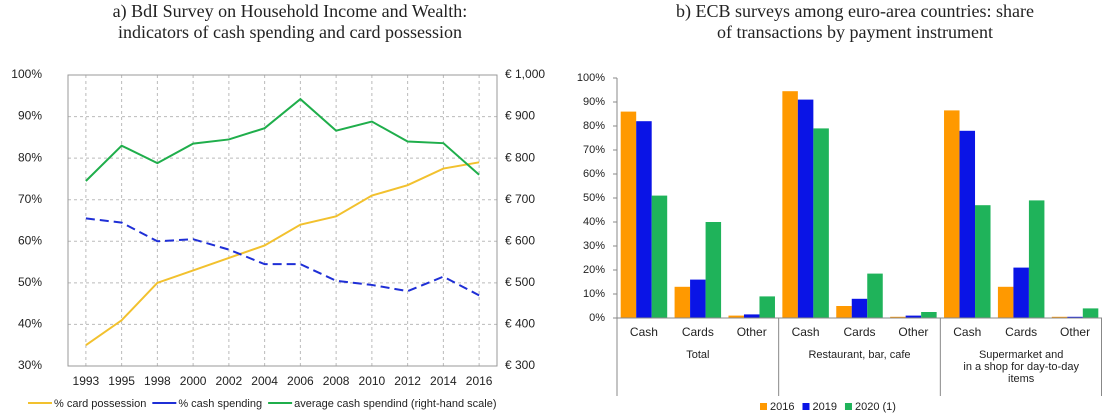 This screenshot has width=1102, height=414. I want to click on x-tick-label: 2006, so click(300, 381).